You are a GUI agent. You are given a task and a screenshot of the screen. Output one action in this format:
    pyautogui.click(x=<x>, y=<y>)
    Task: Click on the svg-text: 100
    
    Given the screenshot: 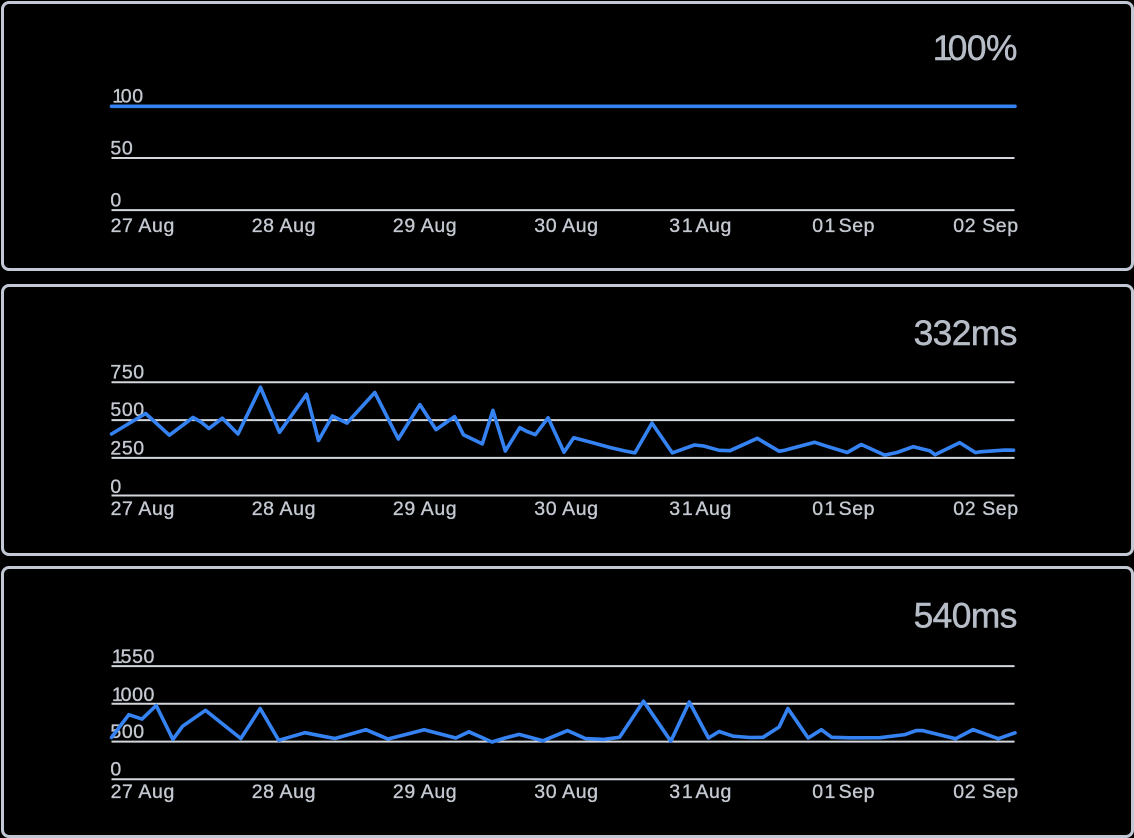 What is the action you would take?
    pyautogui.click(x=127, y=97)
    